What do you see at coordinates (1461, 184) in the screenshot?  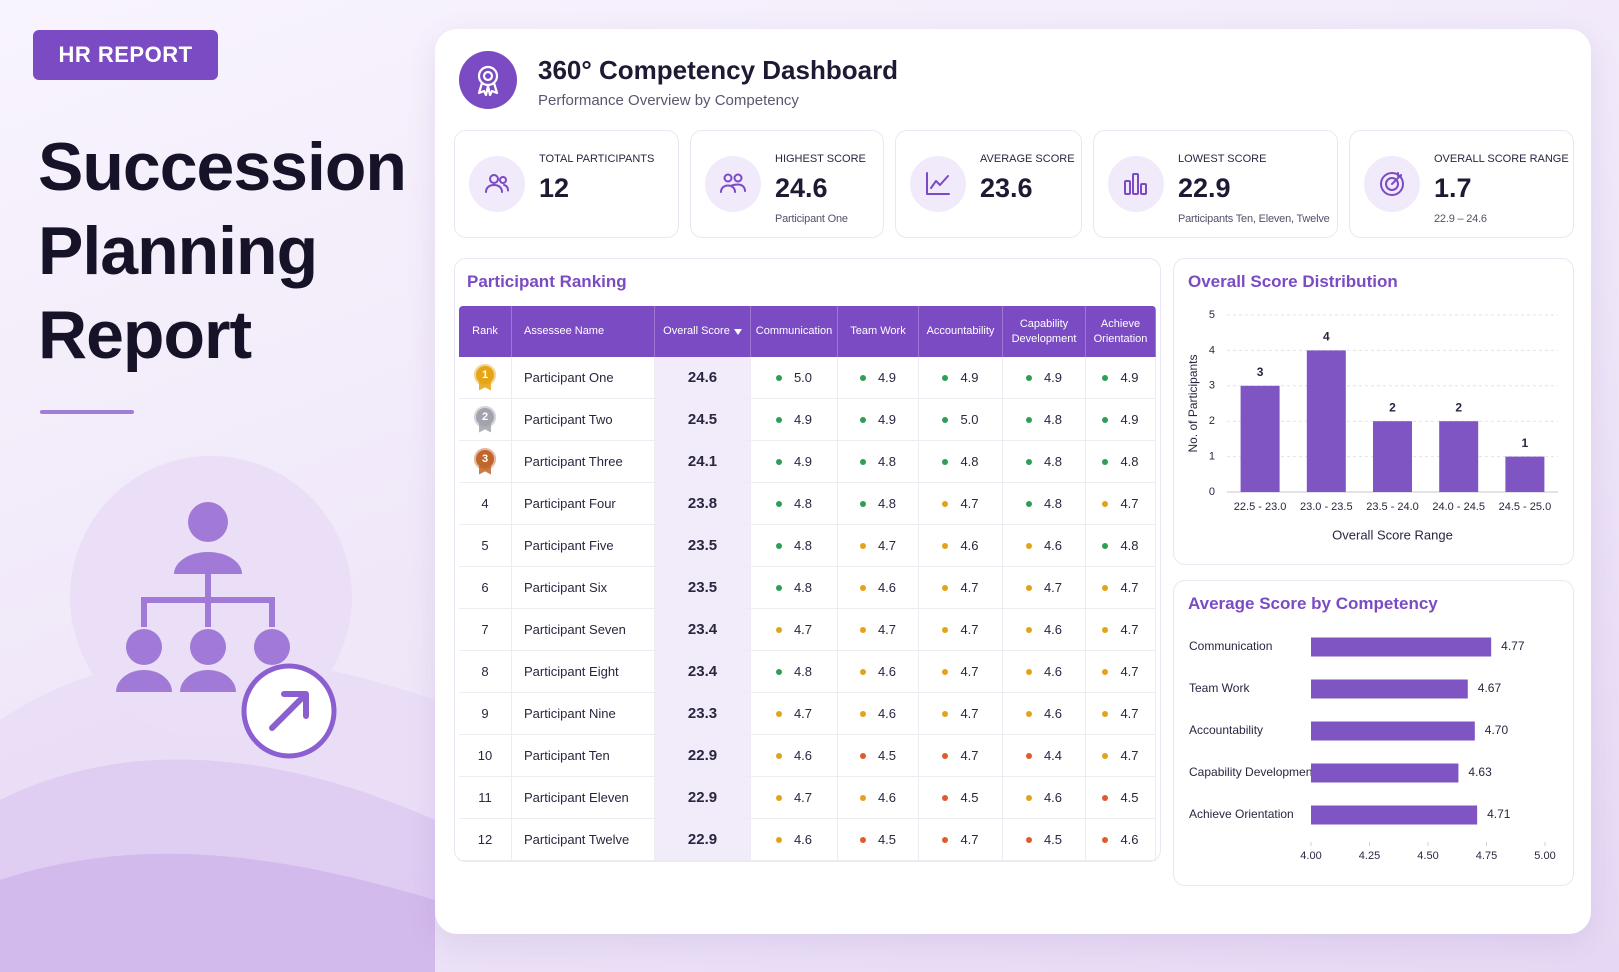 I see `kpi-card: OVERALL SCORE RANGE 1.7 22.9 – 24.6` at bounding box center [1461, 184].